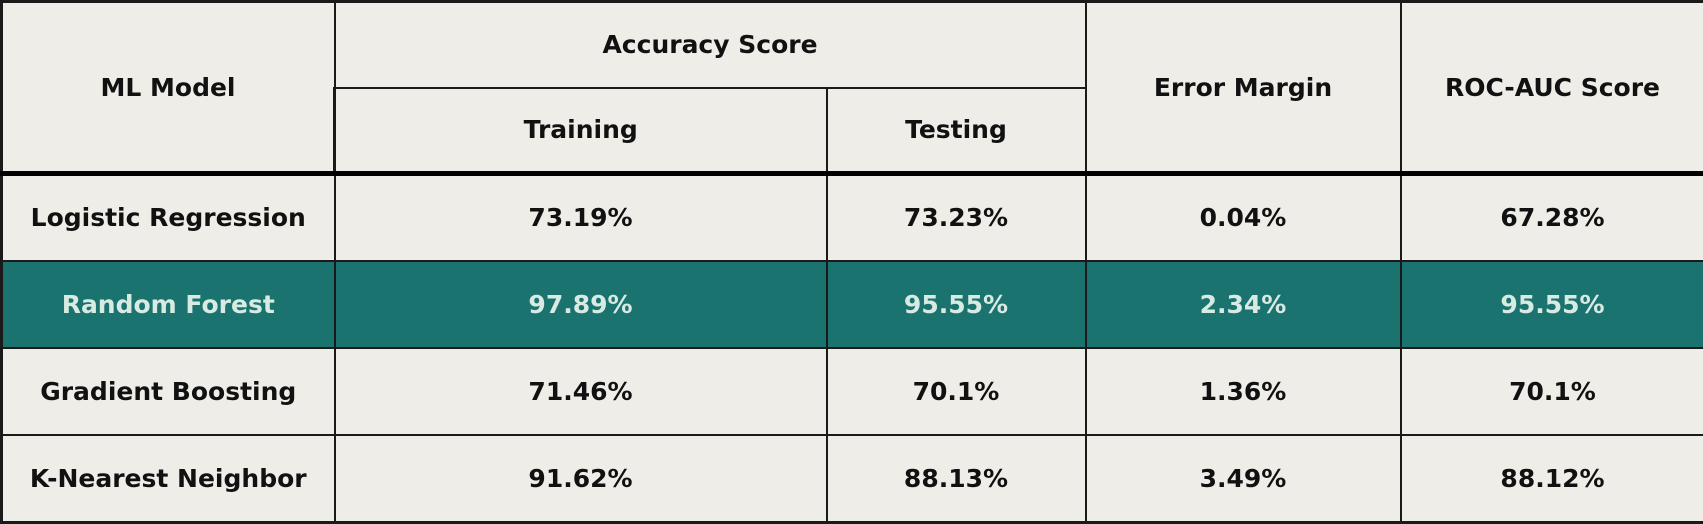  What do you see at coordinates (1551, 391) in the screenshot?
I see `roc-auc-cell: 70.1%` at bounding box center [1551, 391].